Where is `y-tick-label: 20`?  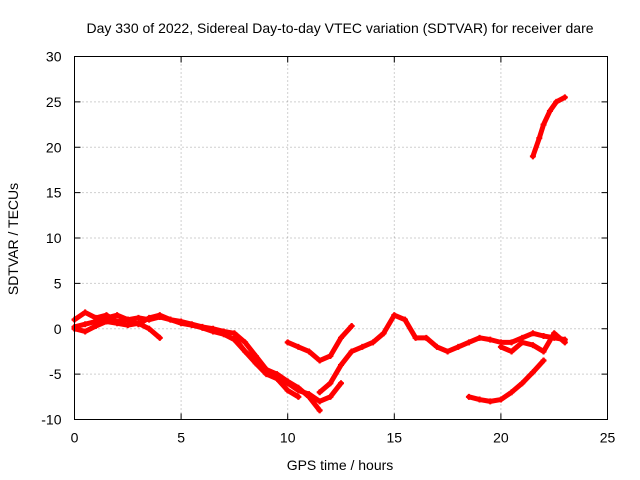 y-tick-label: 20 is located at coordinates (54, 147).